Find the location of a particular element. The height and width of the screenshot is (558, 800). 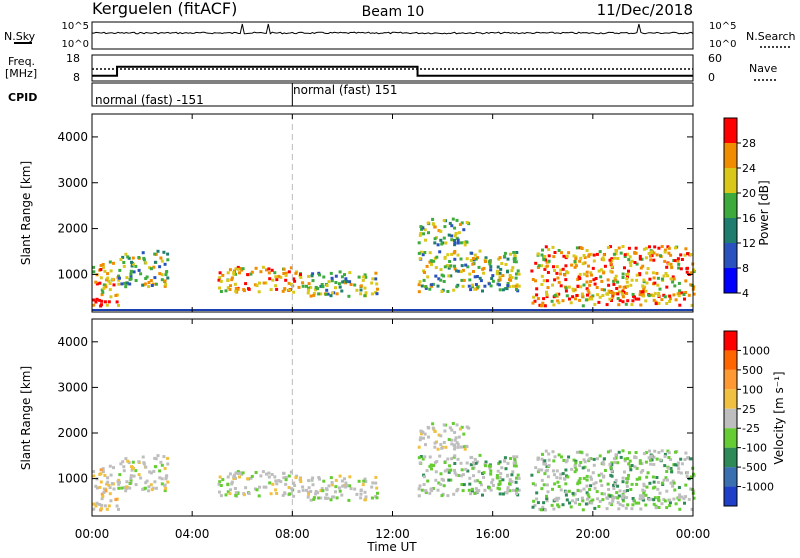

velocity-ytick-label: 3000 is located at coordinates (72, 387).